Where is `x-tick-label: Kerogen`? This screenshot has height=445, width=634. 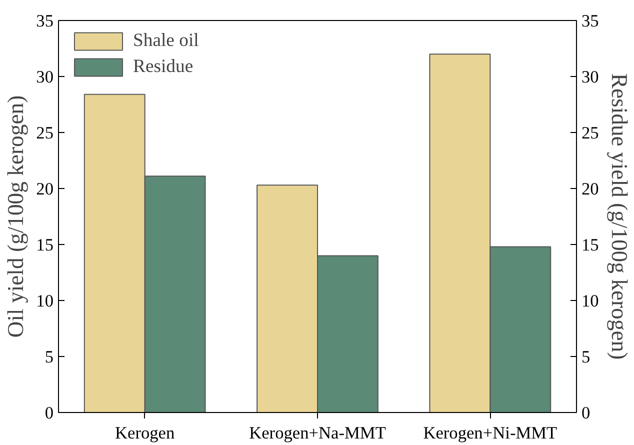
x-tick-label: Kerogen is located at coordinates (145, 433).